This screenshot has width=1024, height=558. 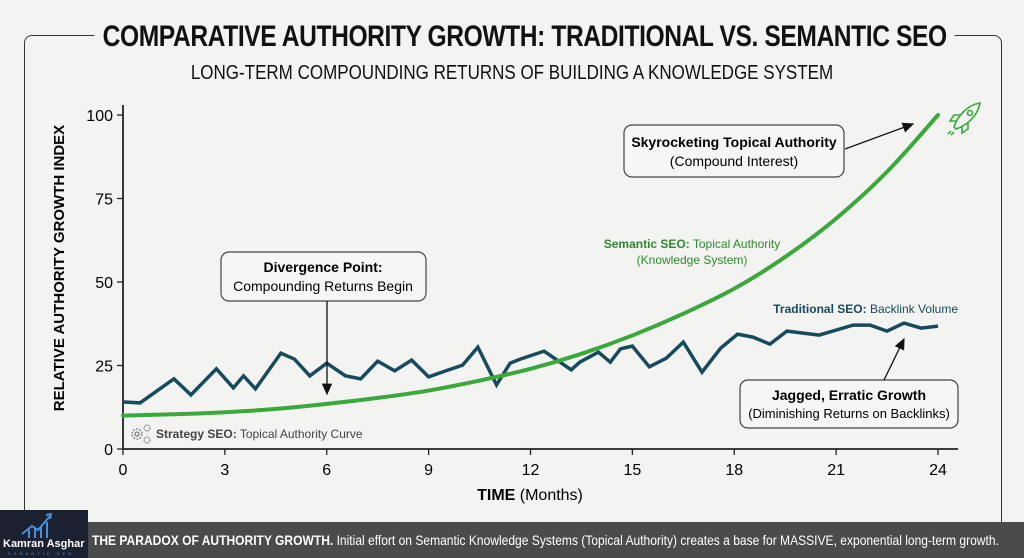 I want to click on skyrocket-arrow, so click(x=879, y=136).